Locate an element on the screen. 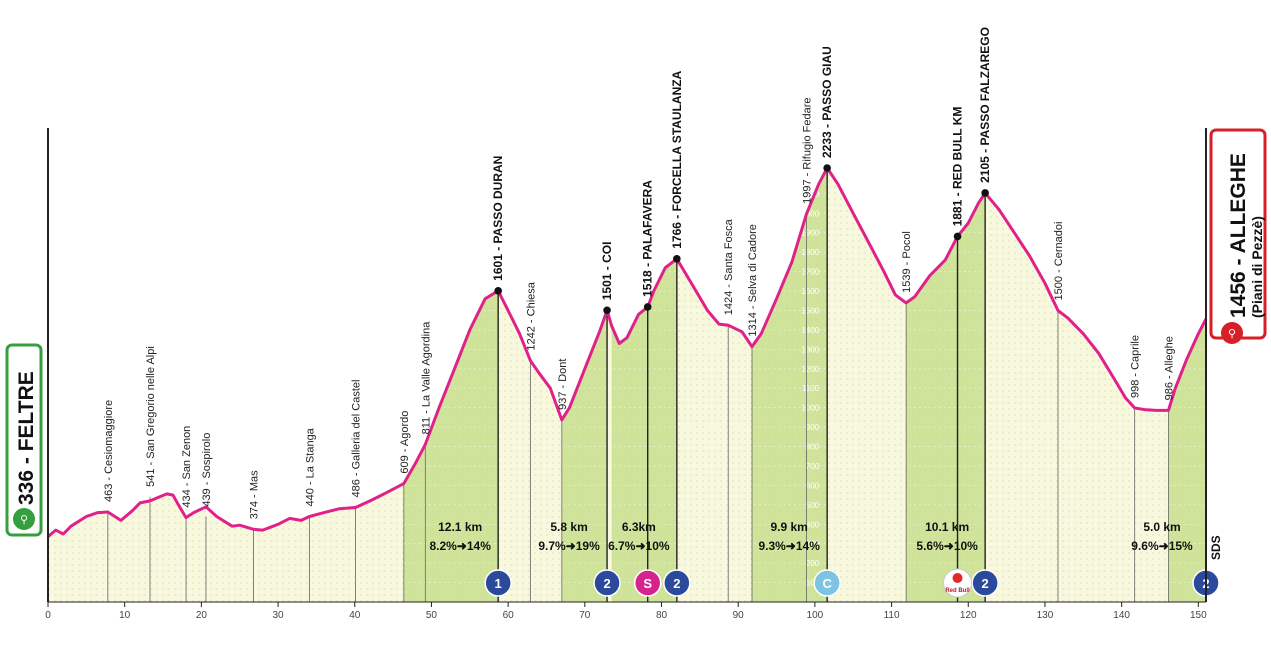 This screenshot has width=1271, height=668. y-tick-1300: 1300 is located at coordinates (810, 349).